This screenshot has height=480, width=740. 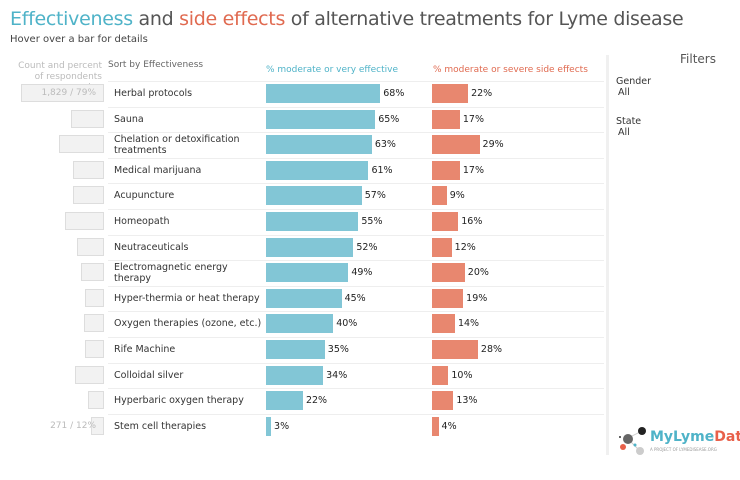 What do you see at coordinates (375, 196) in the screenshot?
I see `effectiveness-value: 57%` at bounding box center [375, 196].